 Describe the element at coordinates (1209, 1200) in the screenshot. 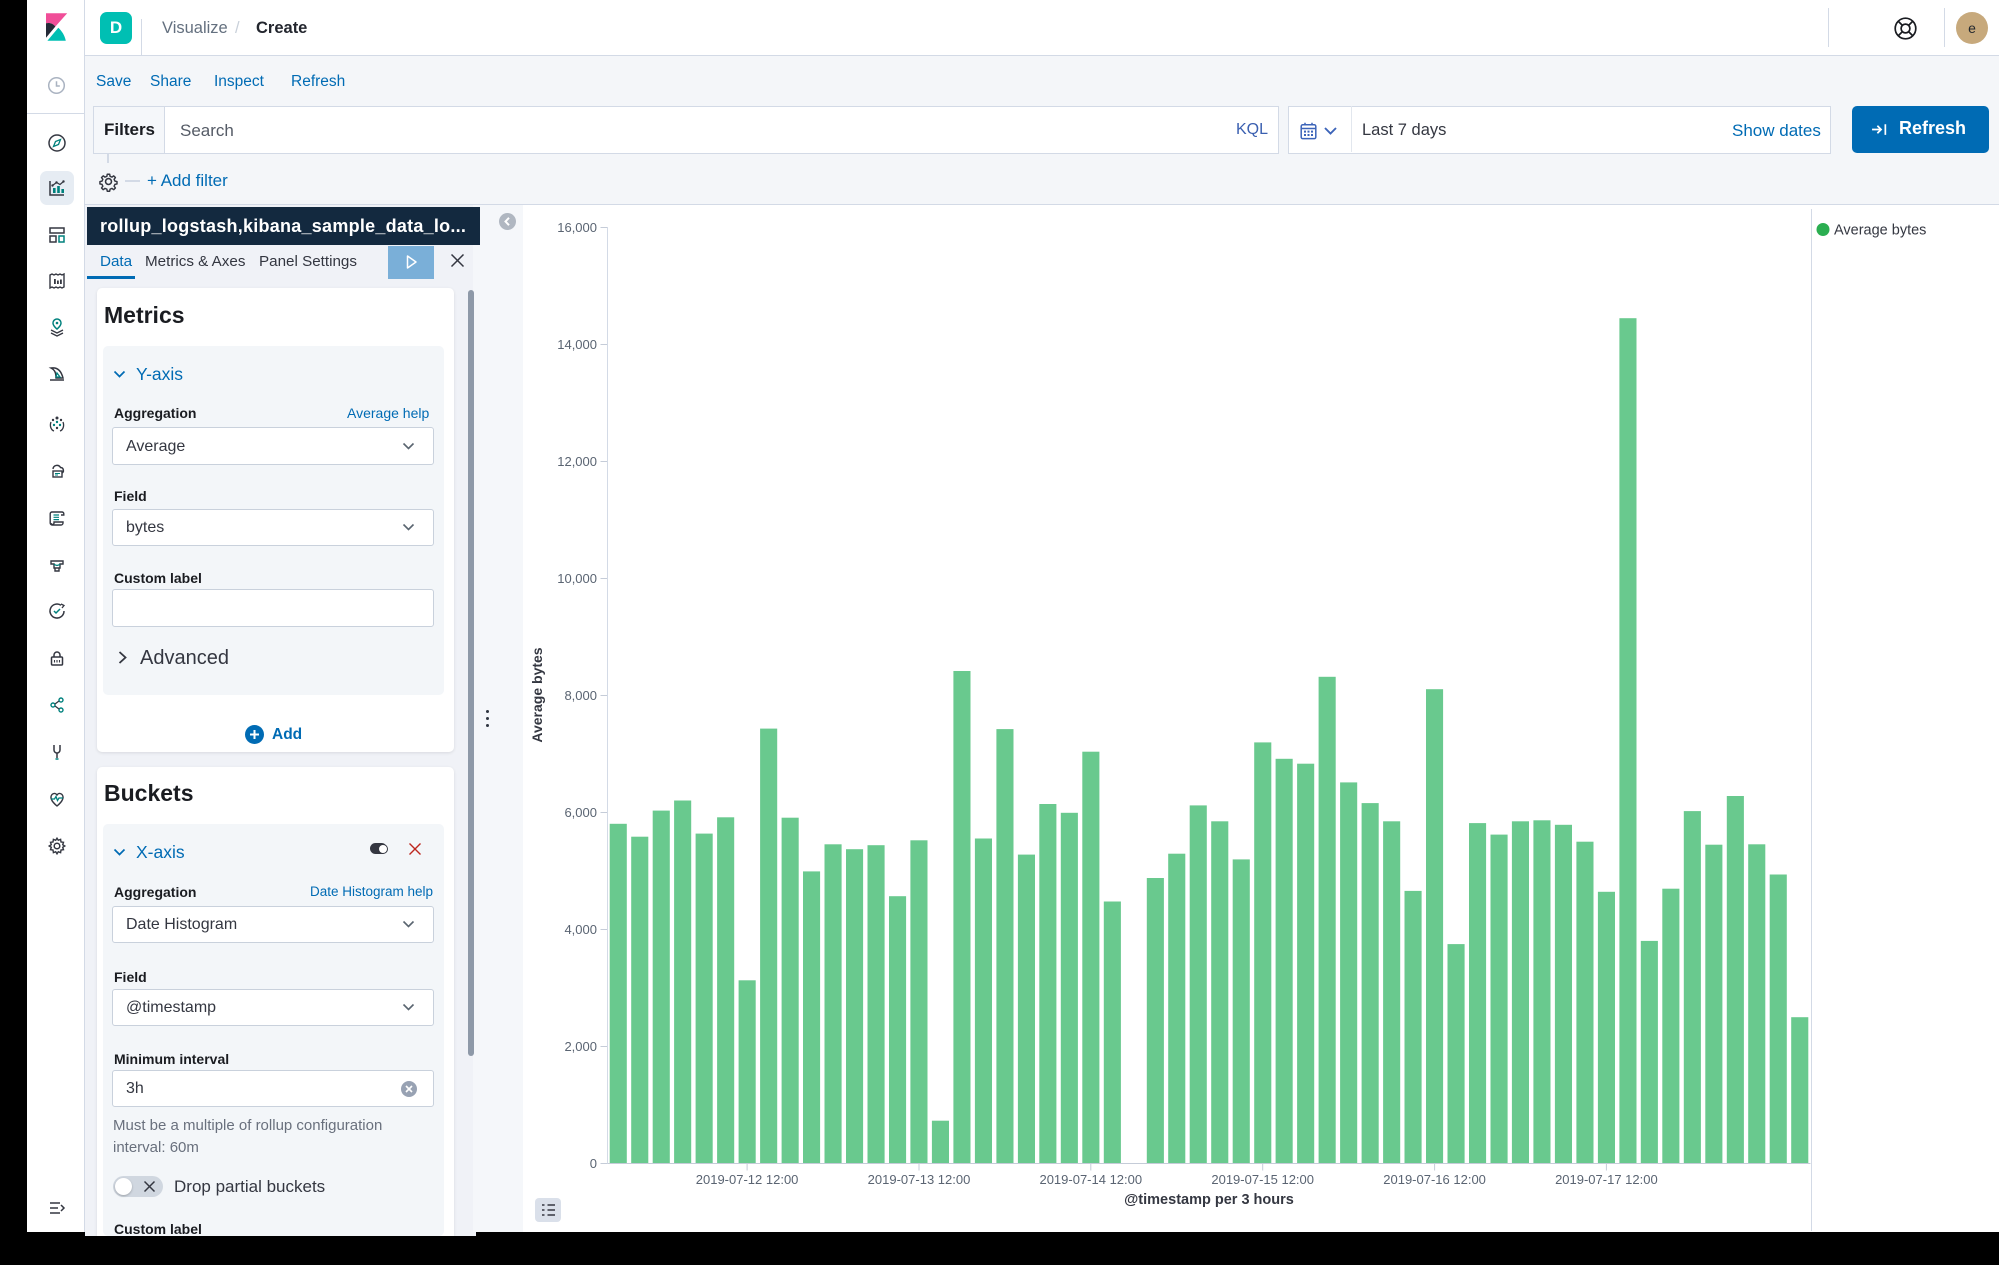

I see `svg-text: @timestamp per 3 hours` at that location.